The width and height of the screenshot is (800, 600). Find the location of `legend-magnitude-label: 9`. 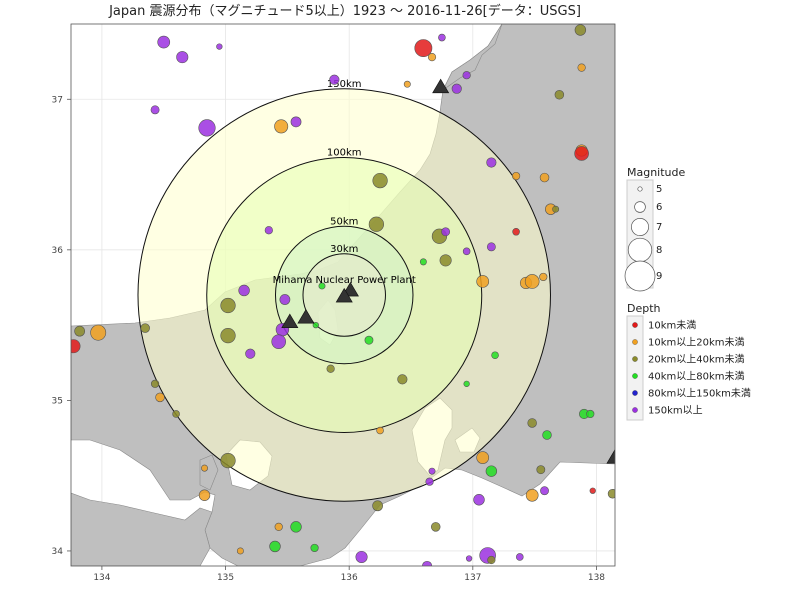

legend-magnitude-label: 9 is located at coordinates (659, 276).